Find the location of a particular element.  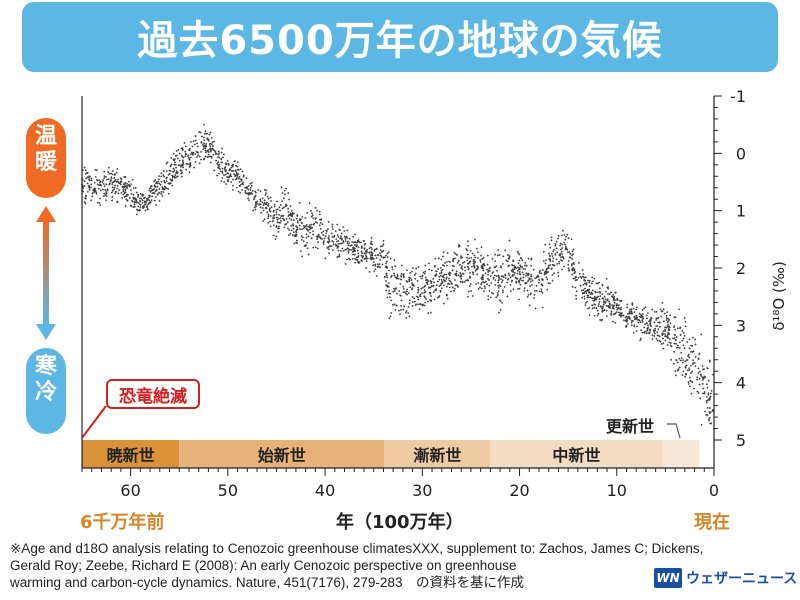

x-start-label: 6千万年前 is located at coordinates (122, 522).